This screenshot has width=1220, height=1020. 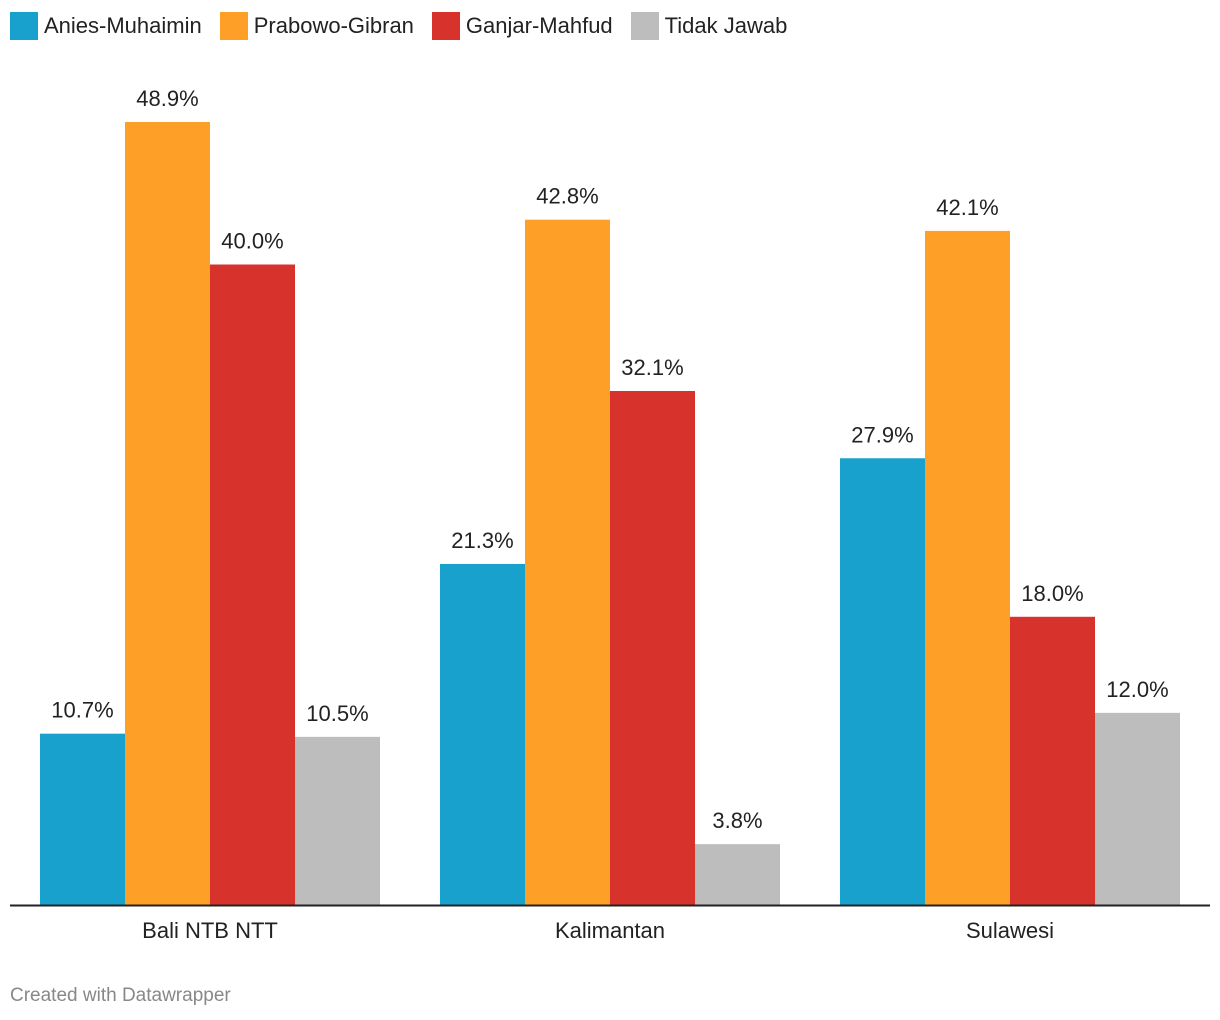 I want to click on legend-swatch-ganjar-mahfud, so click(x=445, y=26).